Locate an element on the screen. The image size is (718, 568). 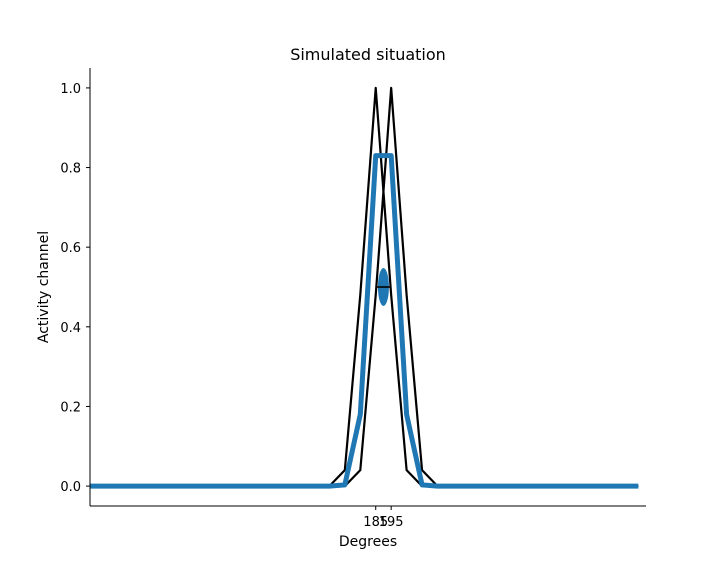
y-tick-label: 0.4 is located at coordinates (70, 328).